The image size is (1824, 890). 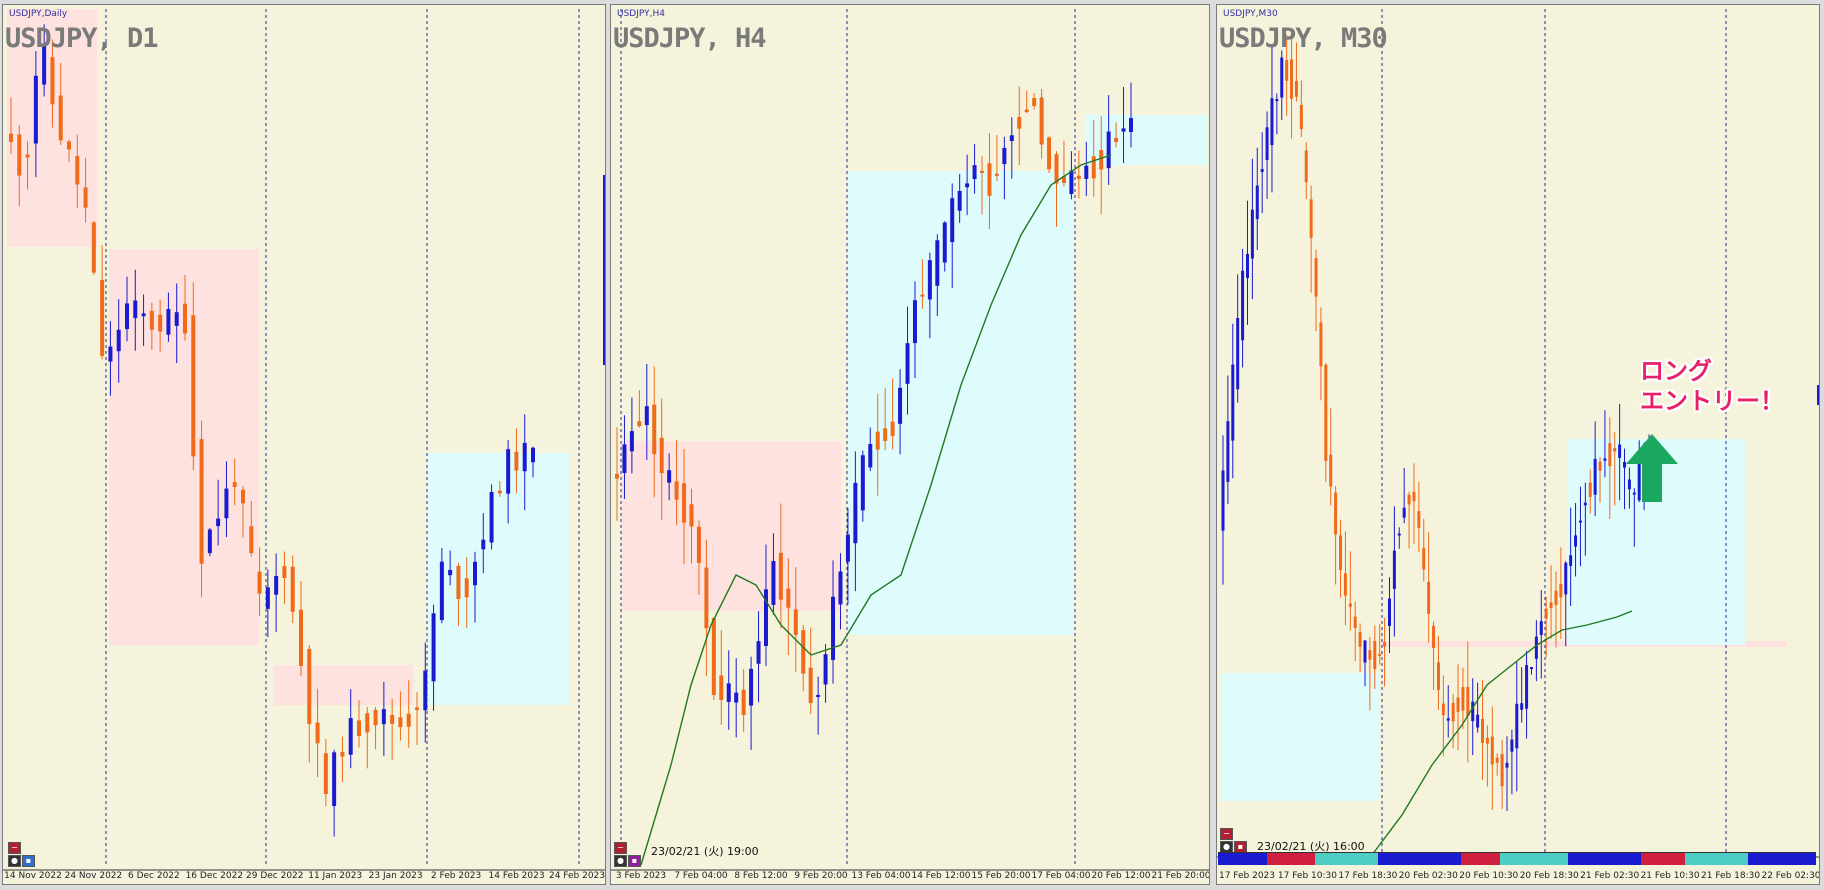 I want to click on annotation-line-1: ロング, so click(x=1676, y=371).